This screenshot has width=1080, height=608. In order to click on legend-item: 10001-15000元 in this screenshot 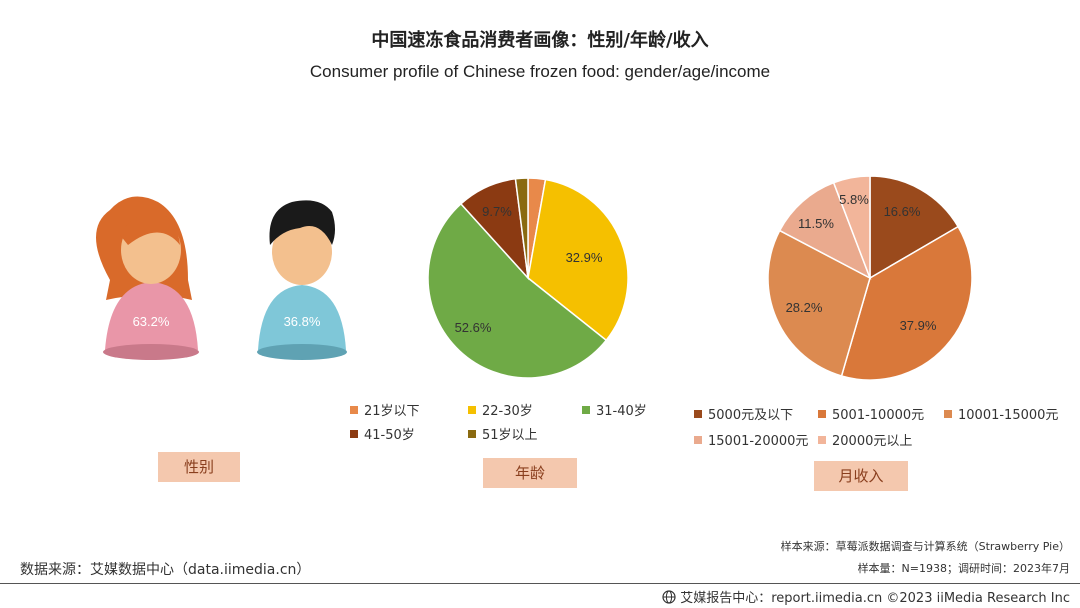, I will do `click(1001, 413)`.